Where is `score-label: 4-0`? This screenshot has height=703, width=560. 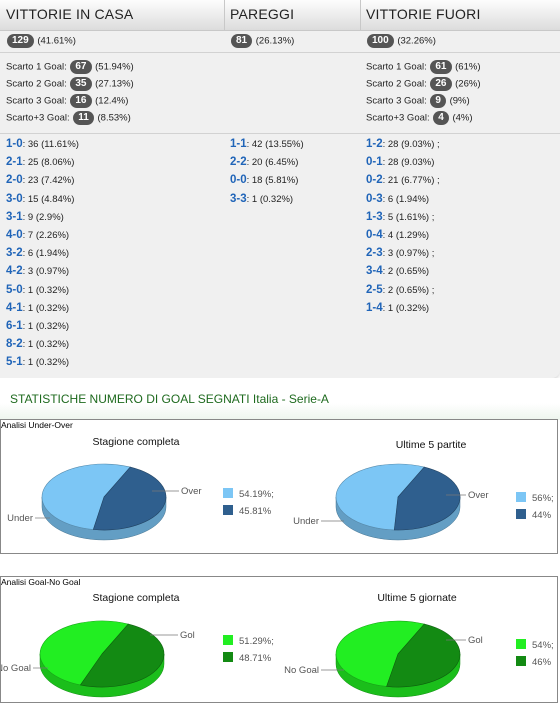
score-label: 4-0 is located at coordinates (14, 235).